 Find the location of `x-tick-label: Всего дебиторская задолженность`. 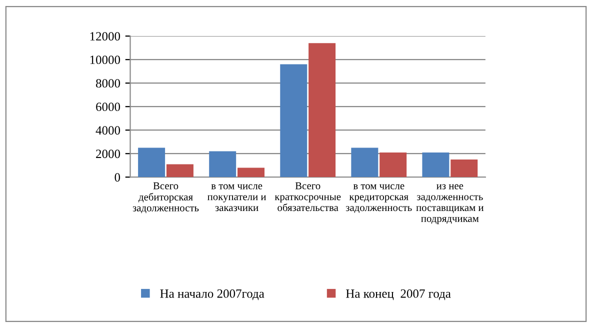

x-tick-label: Всего дебиторская задолженность is located at coordinates (165, 198).